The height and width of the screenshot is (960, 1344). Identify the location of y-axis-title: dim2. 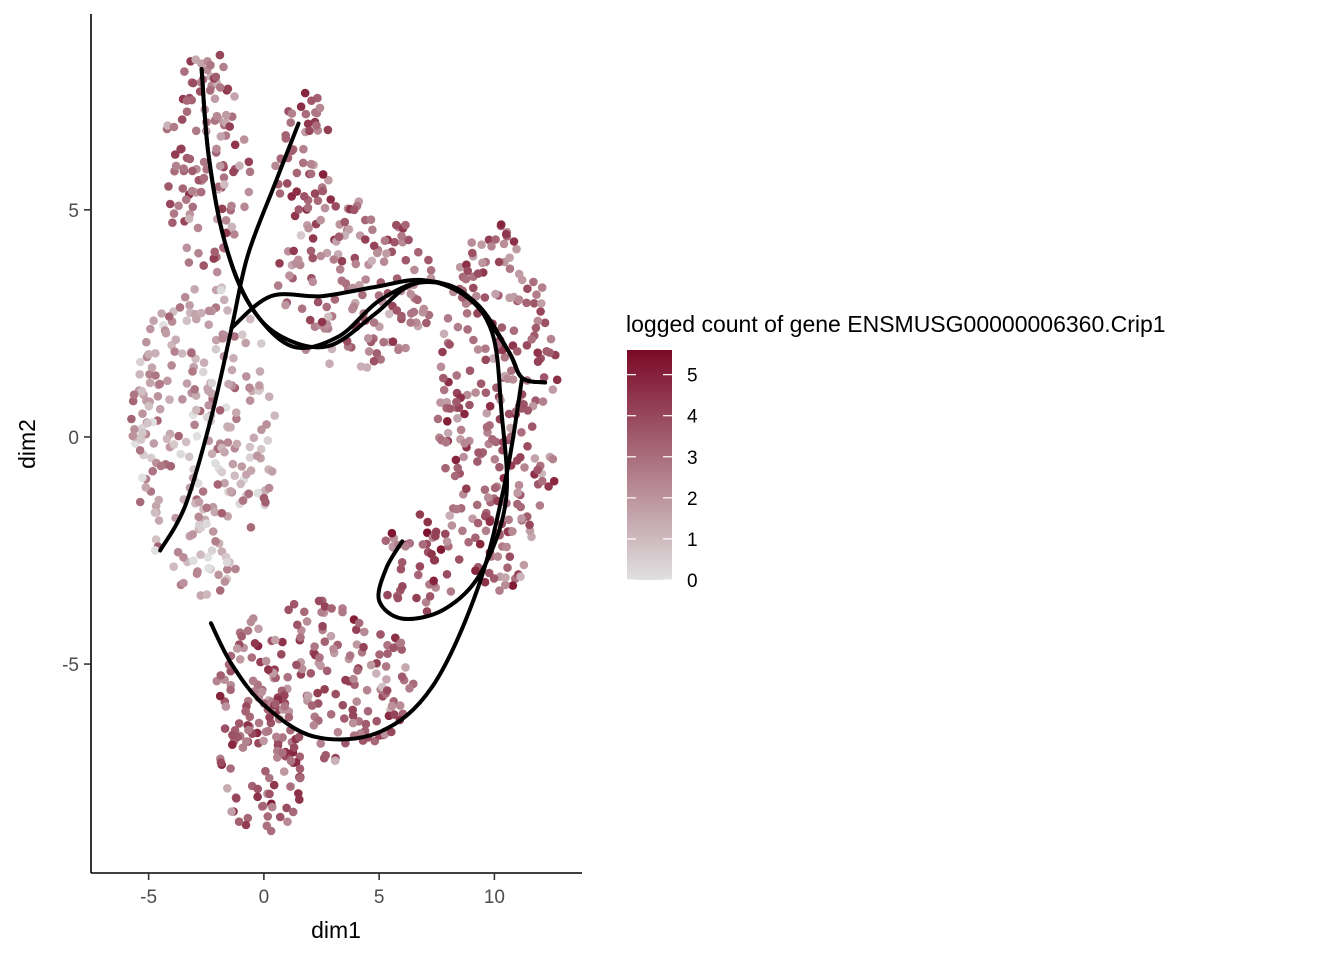
(27, 444).